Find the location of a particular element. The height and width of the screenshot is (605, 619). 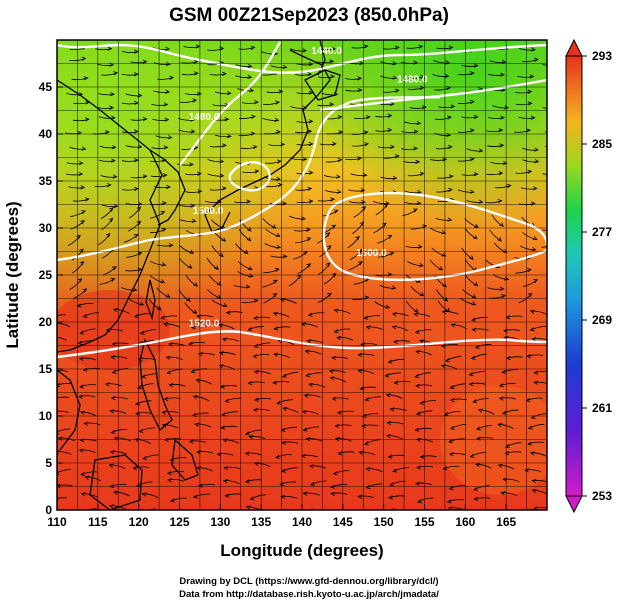

coastline-borneo is located at coordinates (116, 482).